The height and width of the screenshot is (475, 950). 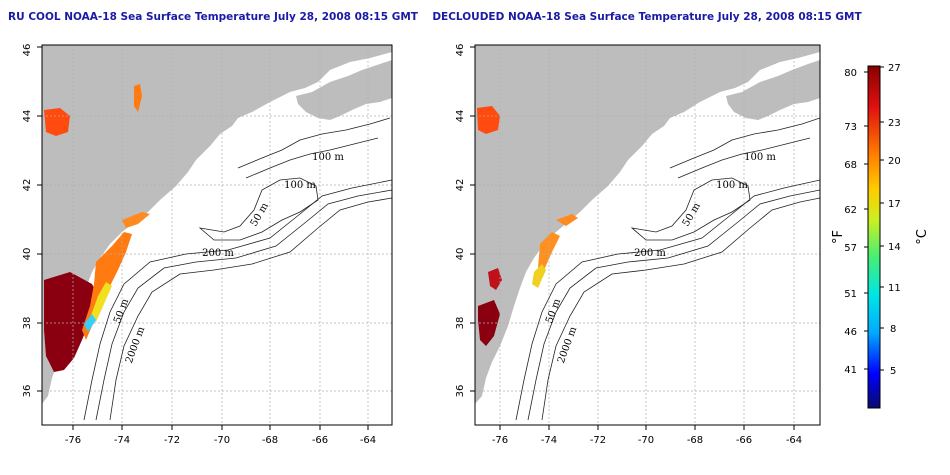 I want to click on c-tick: 14, so click(x=894, y=247).